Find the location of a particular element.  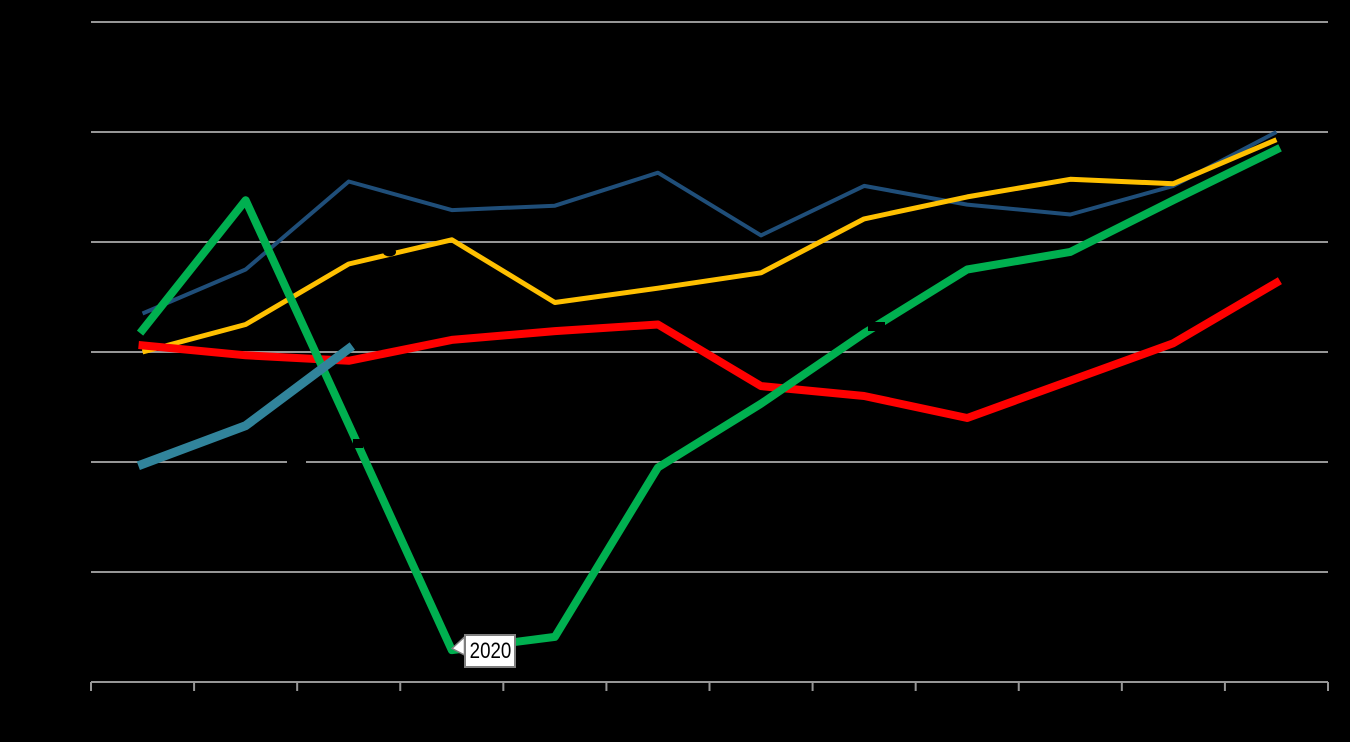

series-line-teal is located at coordinates (246, 406).